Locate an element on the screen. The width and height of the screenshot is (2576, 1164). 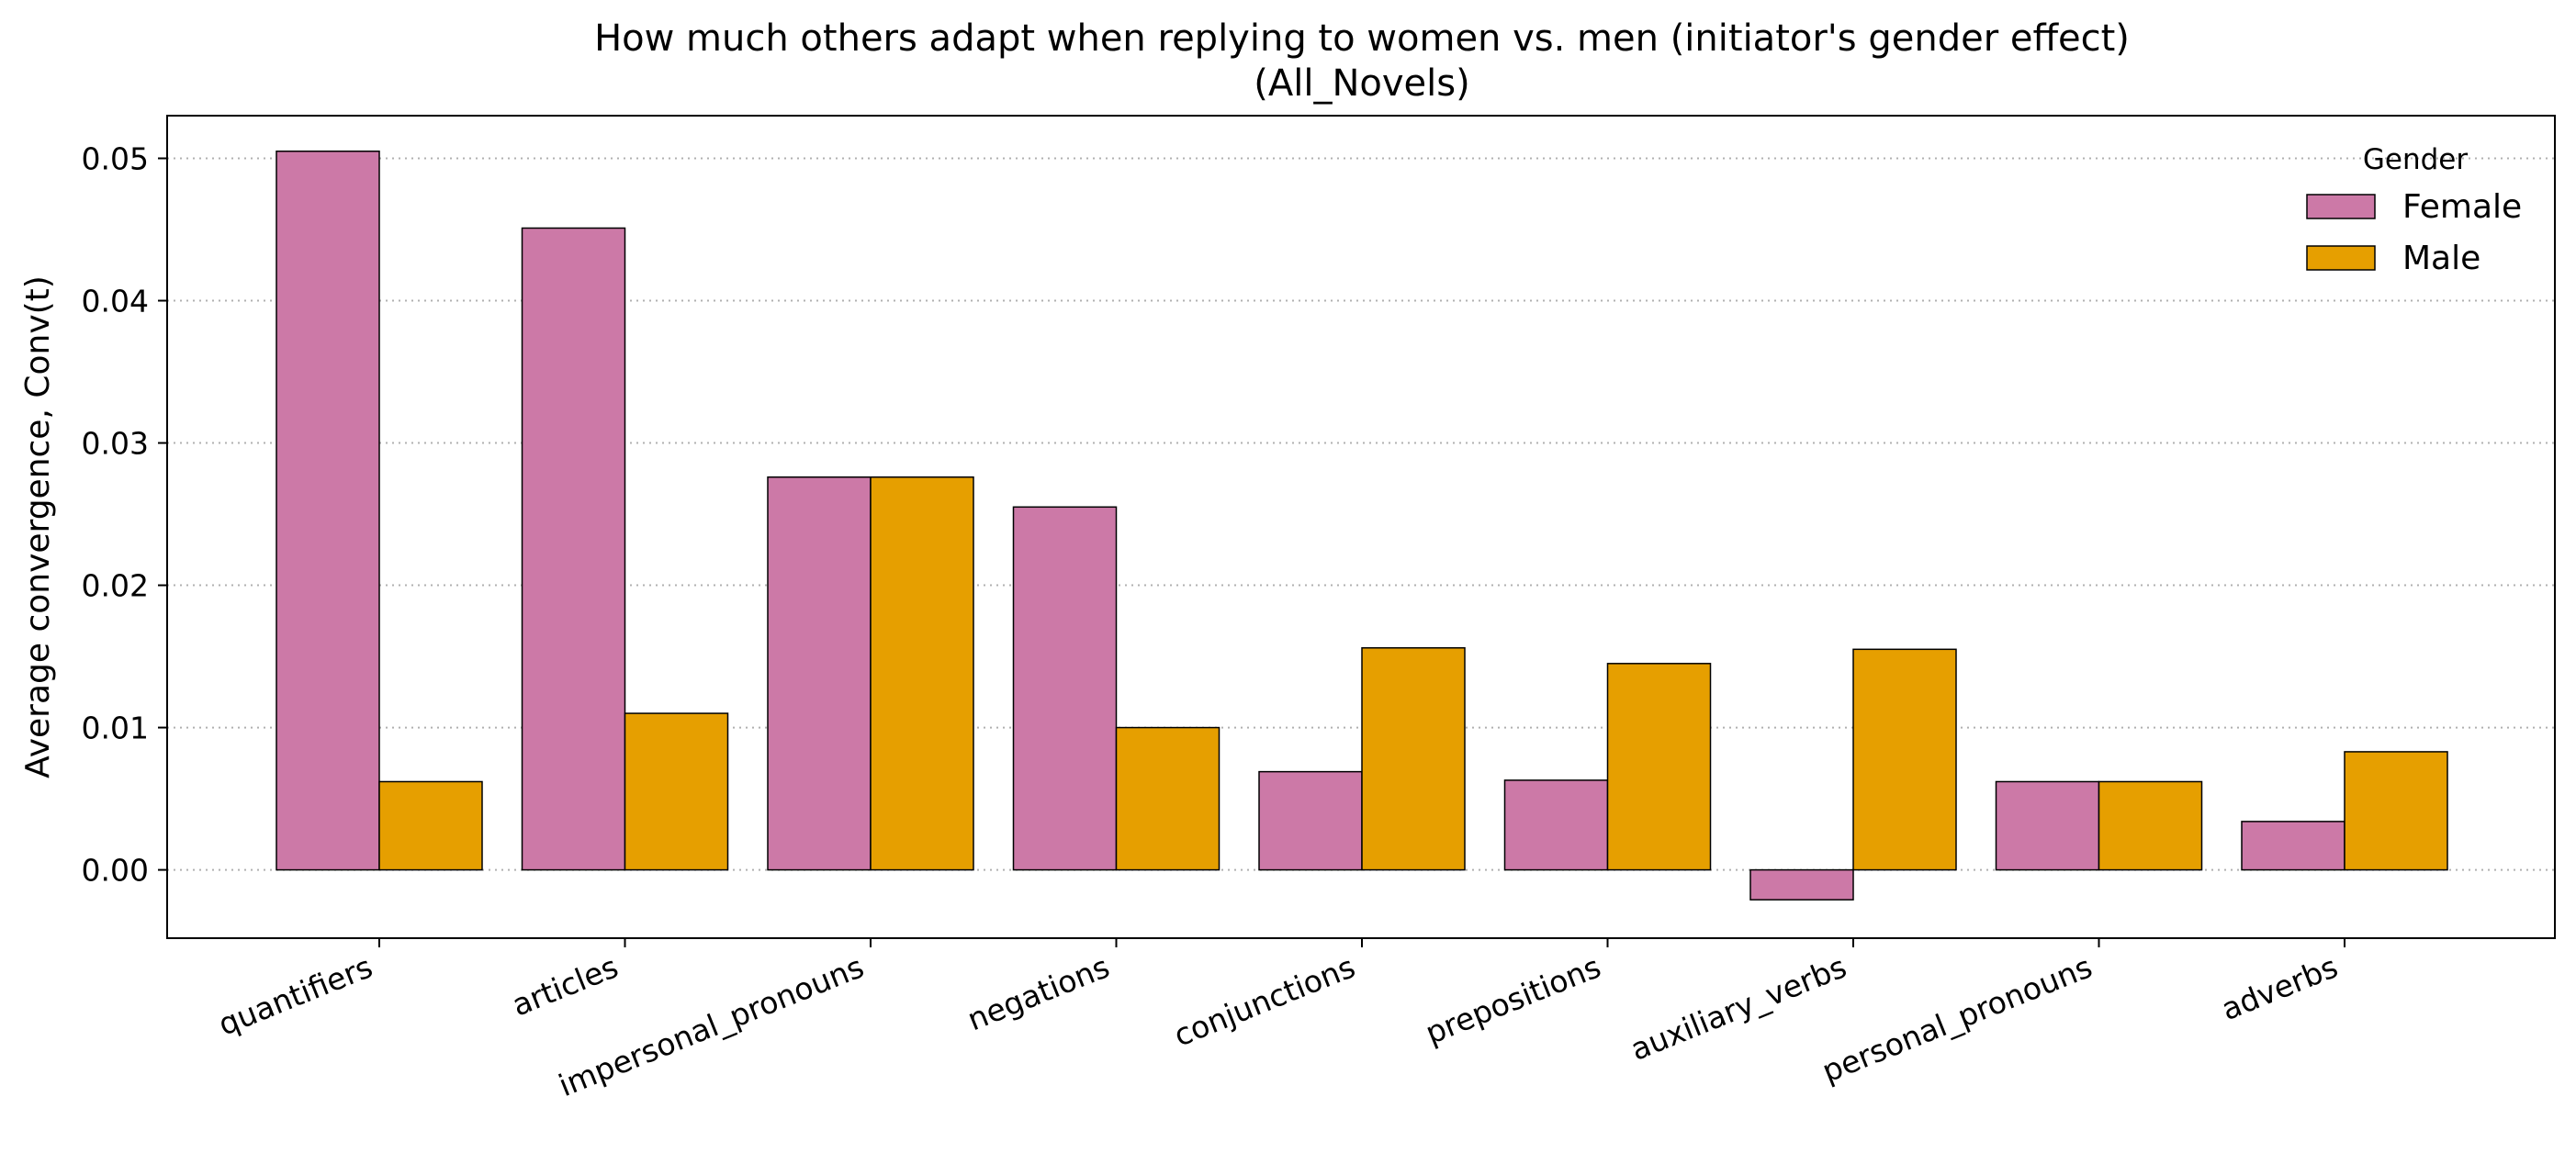
y-tick-label: 0.03 is located at coordinates (115, 444).